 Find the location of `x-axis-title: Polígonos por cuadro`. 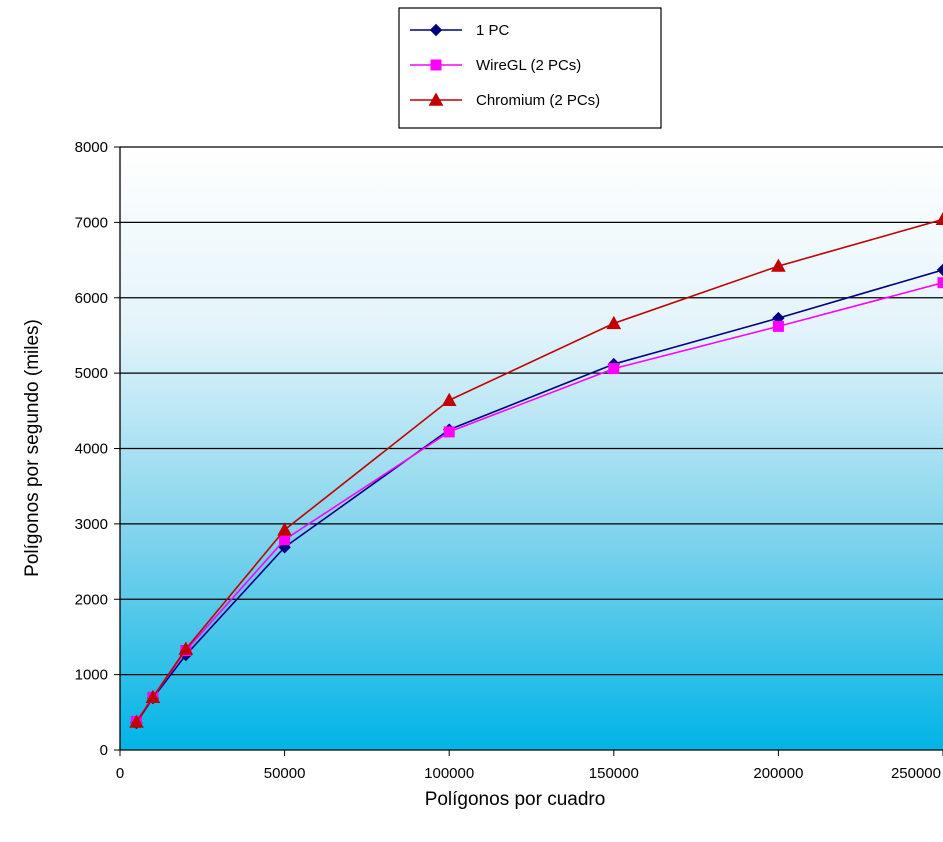

x-axis-title: Polígonos por cuadro is located at coordinates (515, 799).